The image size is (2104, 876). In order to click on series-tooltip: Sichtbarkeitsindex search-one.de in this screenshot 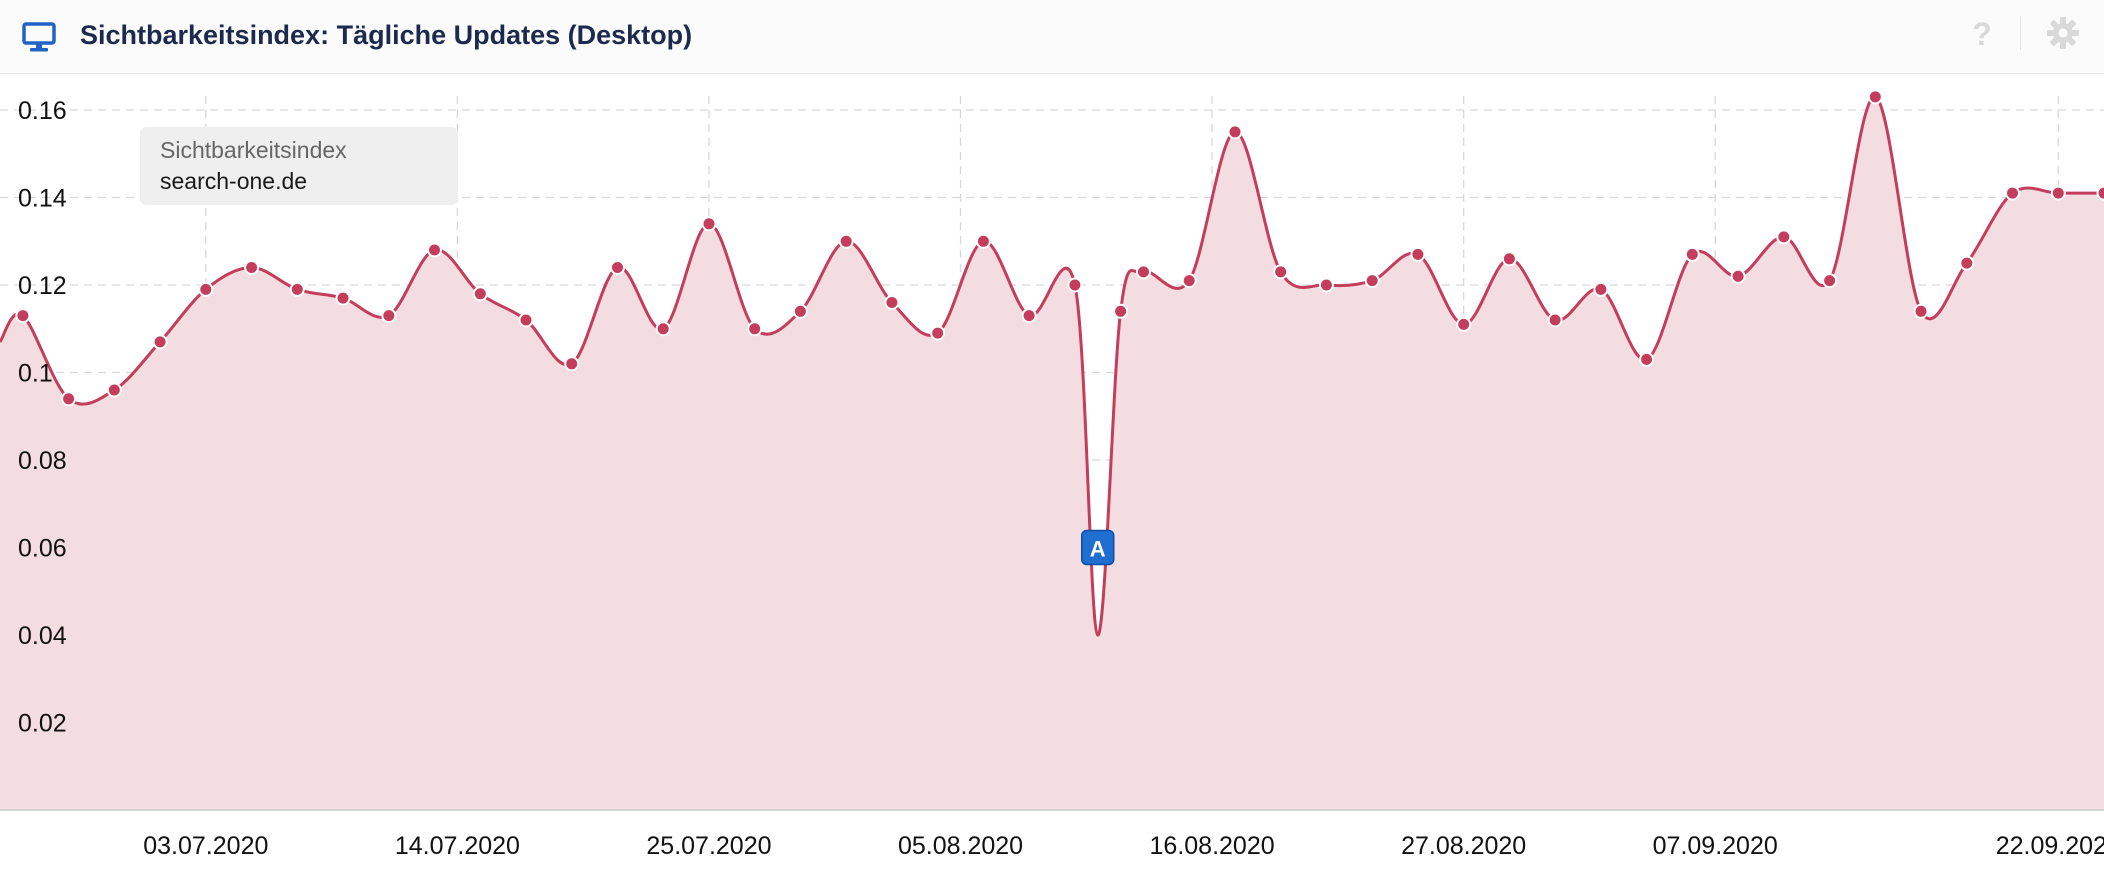, I will do `click(299, 166)`.